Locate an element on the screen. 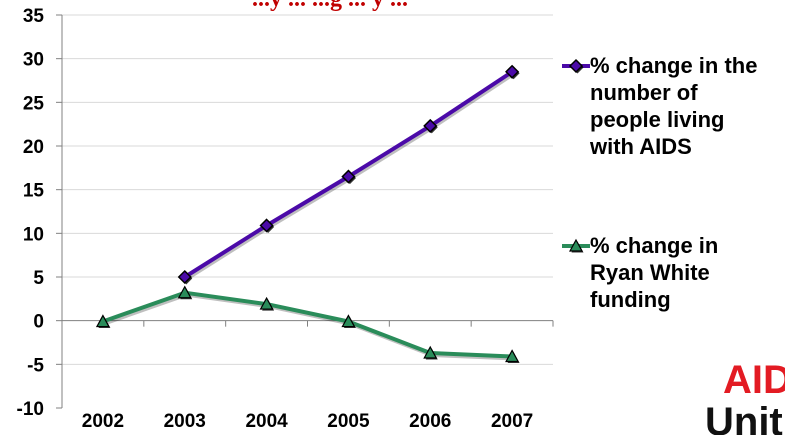  y-tick-label: 25 is located at coordinates (34, 103).